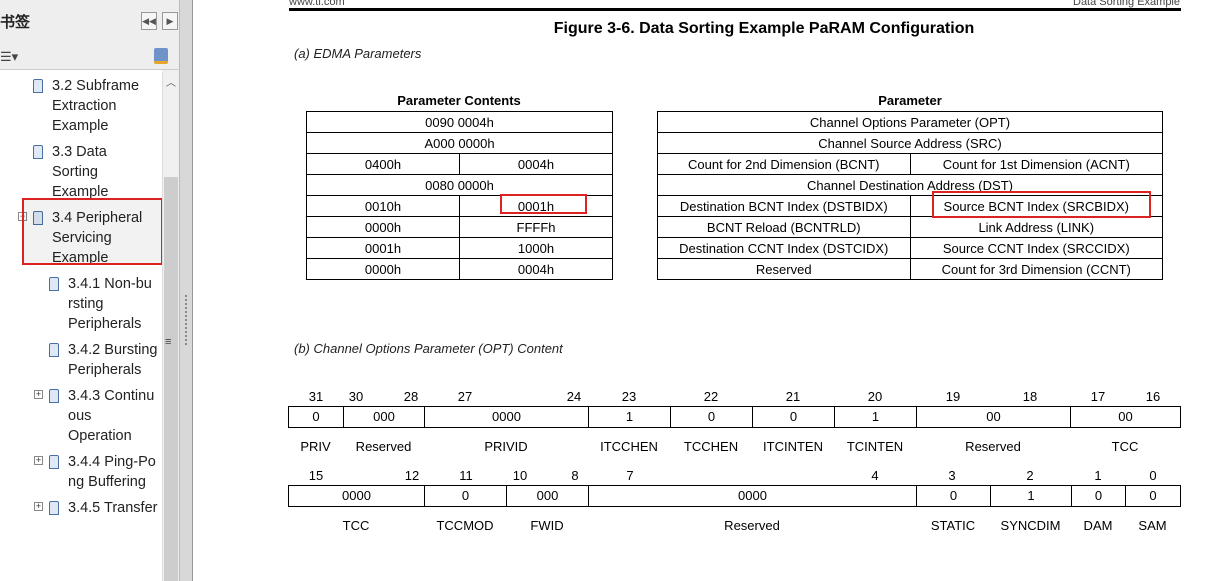  Describe the element at coordinates (952, 475) in the screenshot. I see `bit-number: 3` at that location.